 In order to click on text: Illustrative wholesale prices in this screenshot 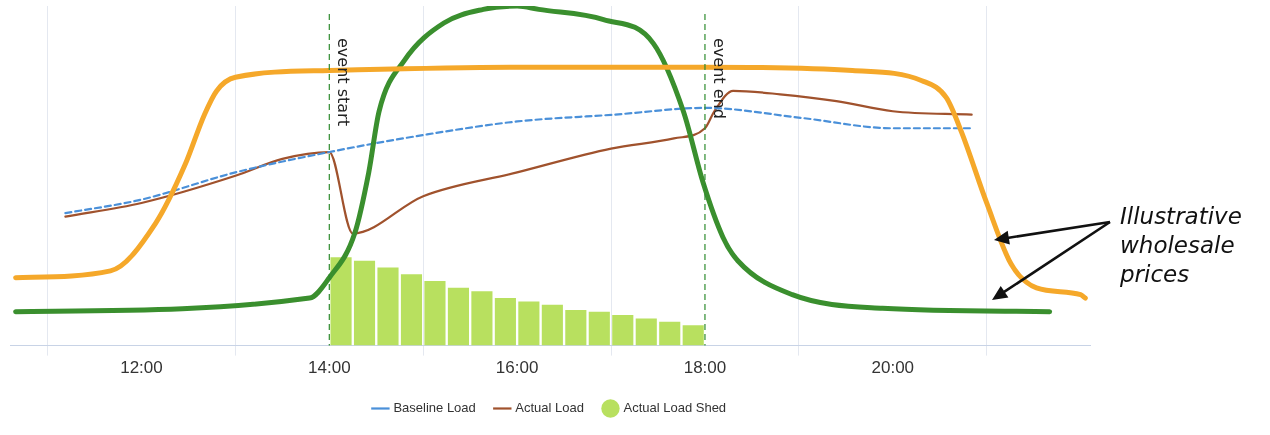, I will do `click(1181, 245)`.